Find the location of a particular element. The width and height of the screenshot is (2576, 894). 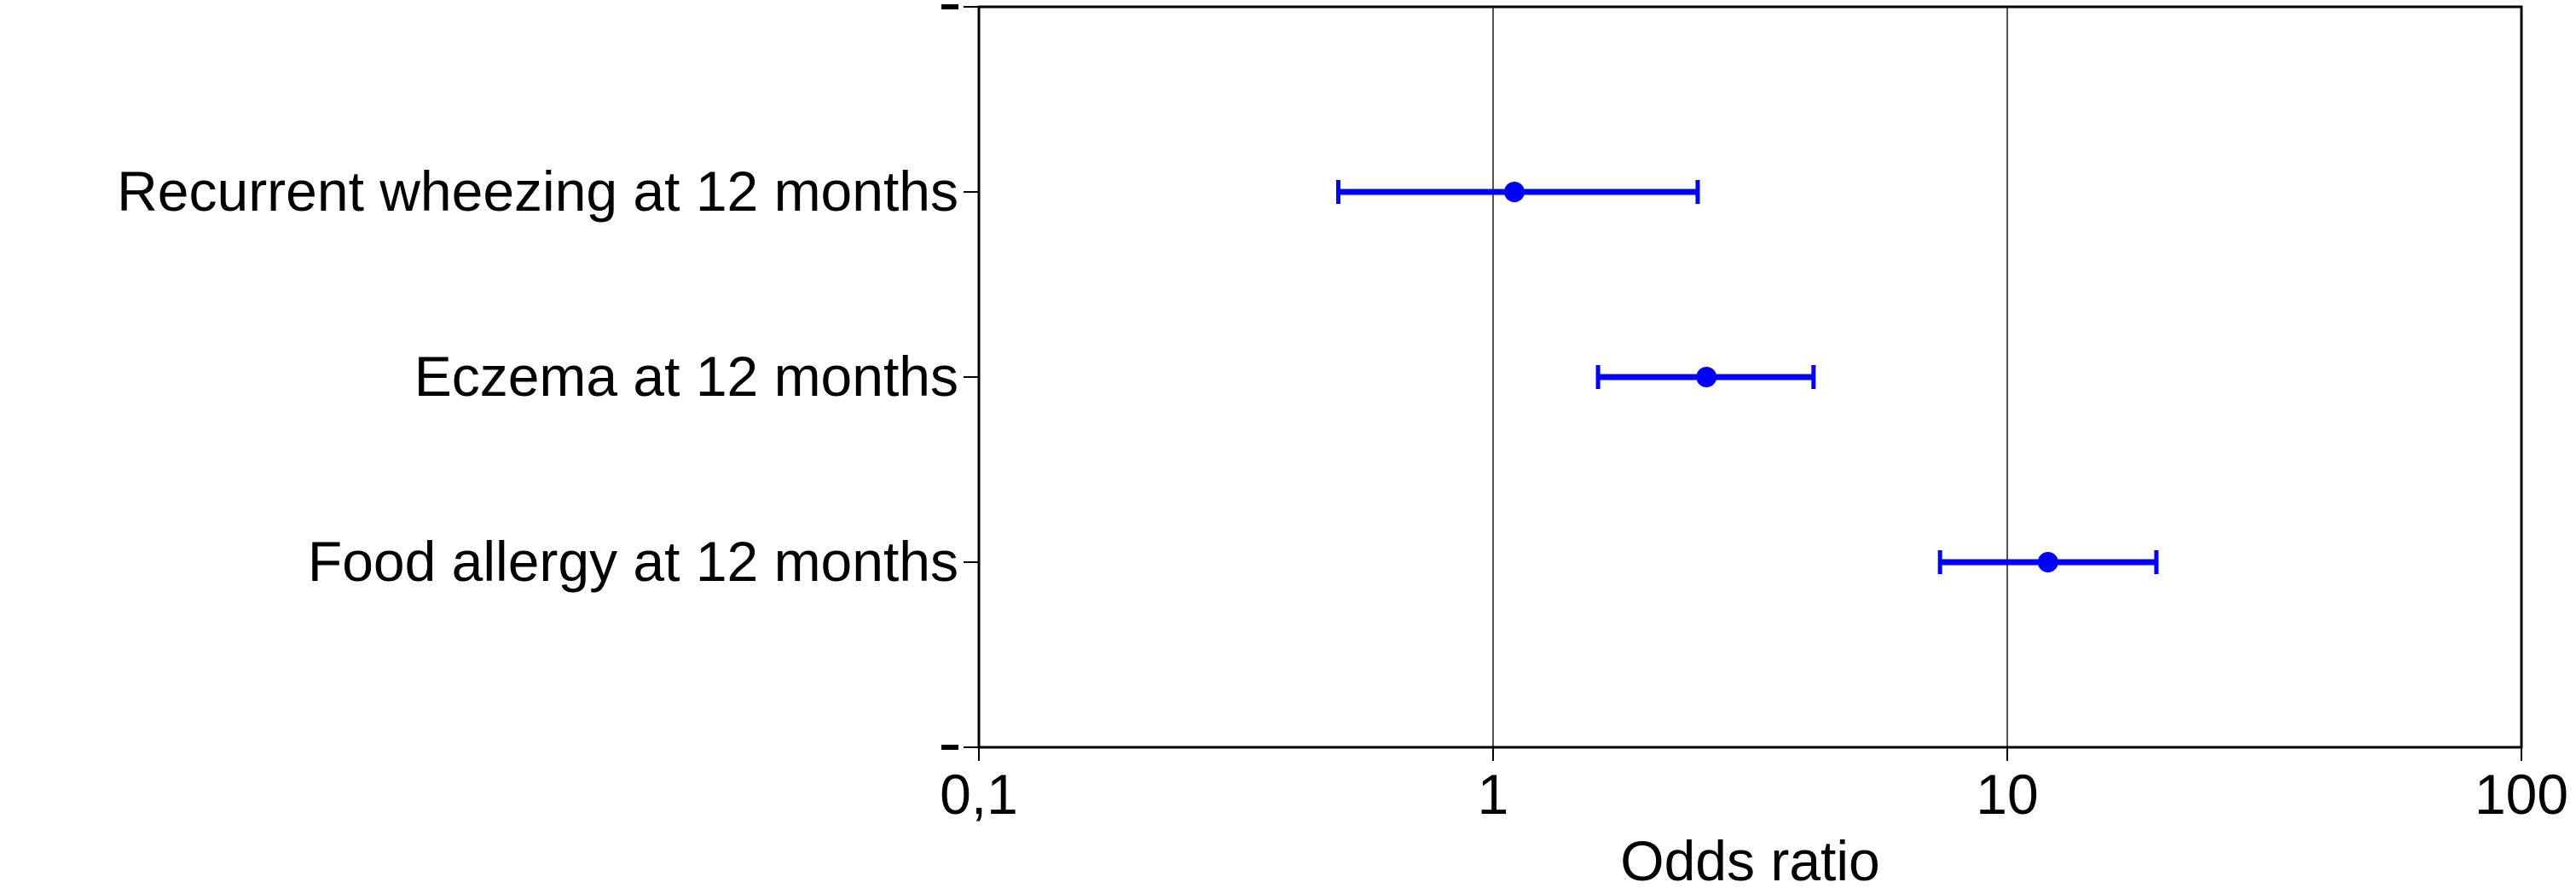

category-label: Eczema at 12 months is located at coordinates (686, 376).